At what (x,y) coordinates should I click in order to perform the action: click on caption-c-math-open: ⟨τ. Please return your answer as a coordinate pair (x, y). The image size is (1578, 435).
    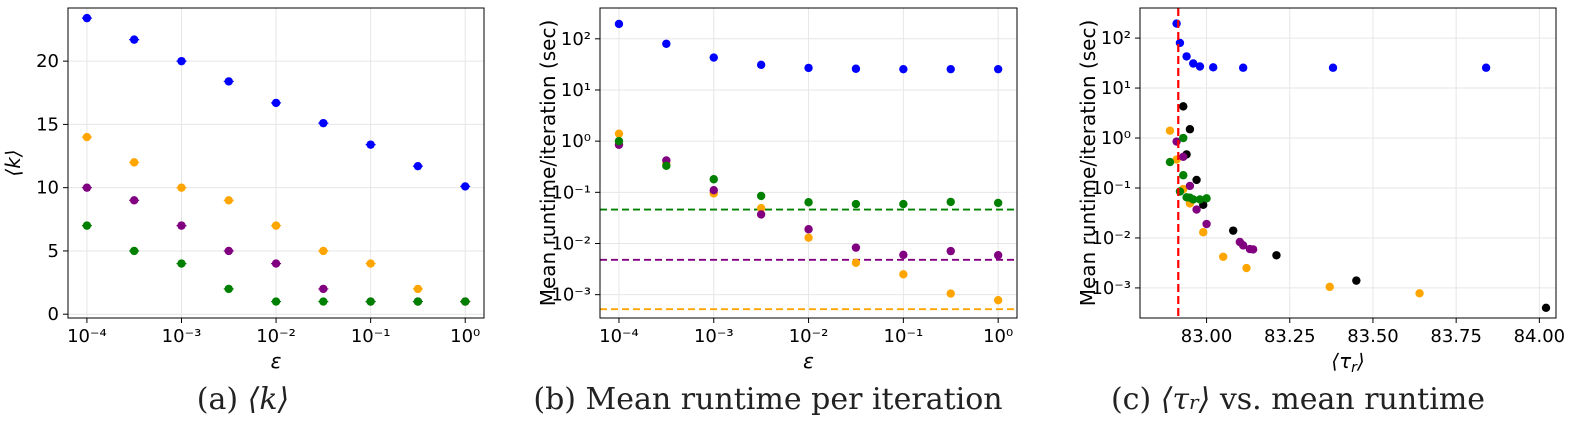
    Looking at the image, I should click on (1175, 399).